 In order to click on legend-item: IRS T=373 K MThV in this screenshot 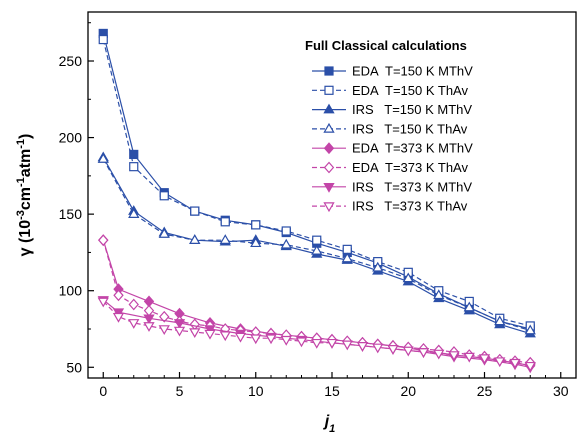, I will do `click(392, 186)`.